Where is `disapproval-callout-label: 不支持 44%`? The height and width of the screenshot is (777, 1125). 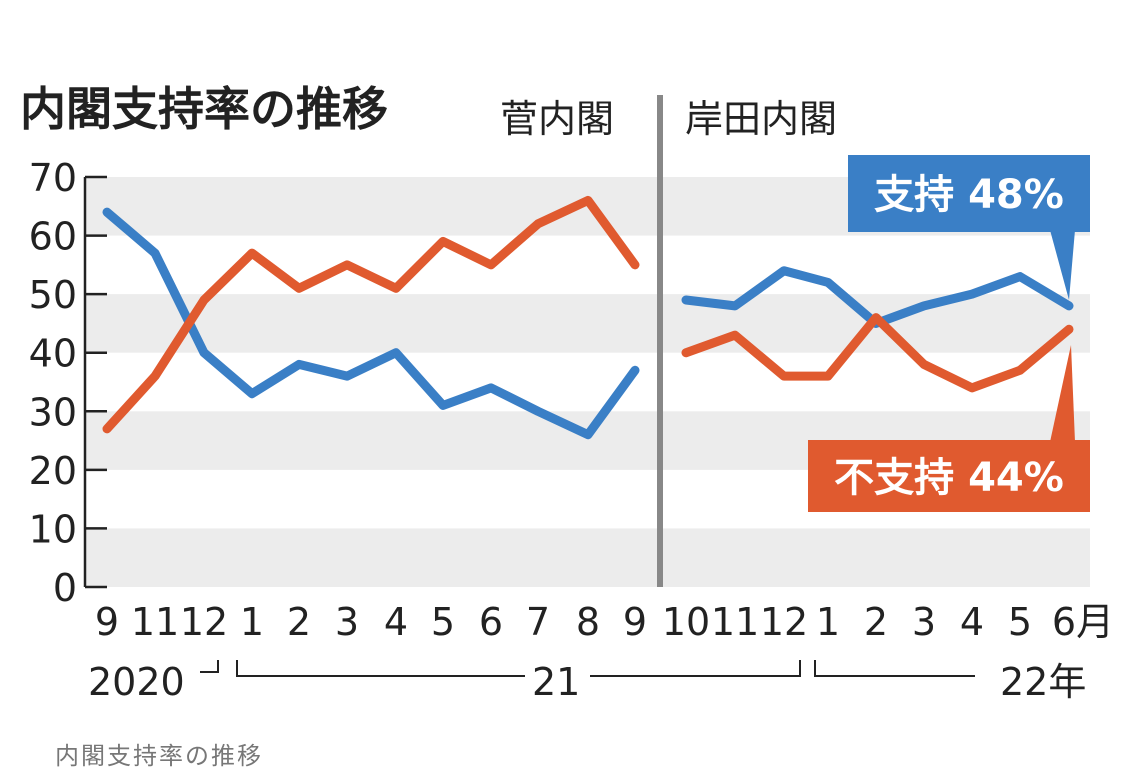
disapproval-callout-label: 不支持 44% is located at coordinates (949, 478).